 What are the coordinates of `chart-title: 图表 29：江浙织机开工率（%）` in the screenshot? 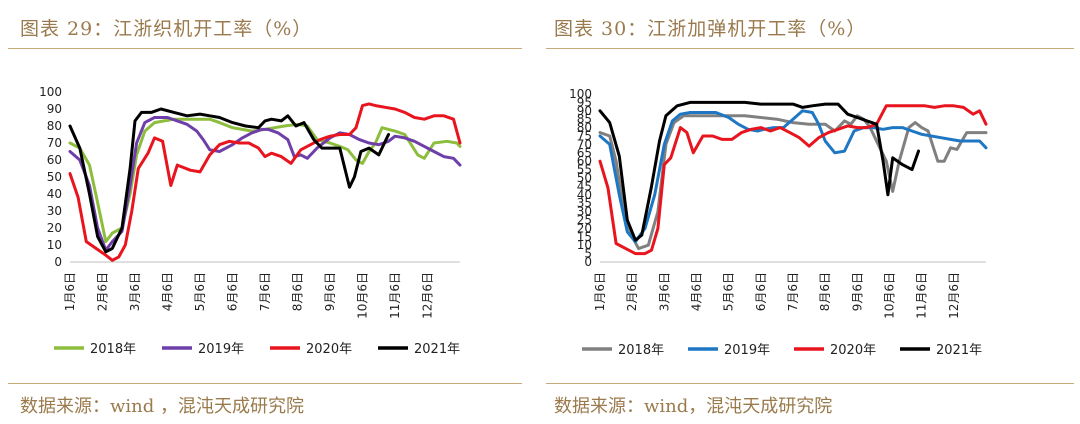 It's located at (166, 29).